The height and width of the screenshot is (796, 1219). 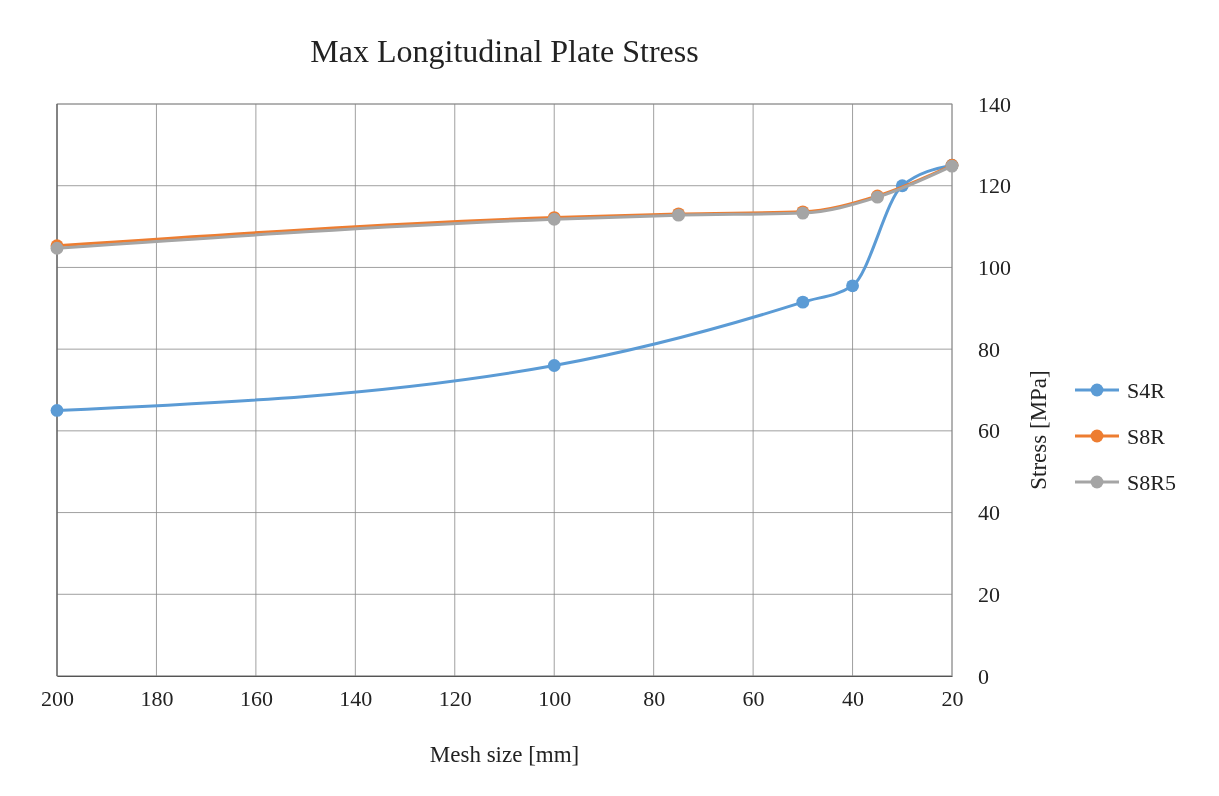 What do you see at coordinates (455, 698) in the screenshot?
I see `x-tick-label: 120` at bounding box center [455, 698].